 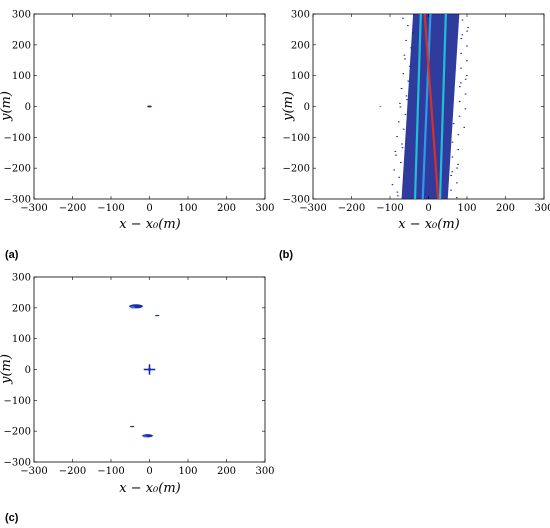 I want to click on panel-b-x-tick-label: −200, so click(x=351, y=208).